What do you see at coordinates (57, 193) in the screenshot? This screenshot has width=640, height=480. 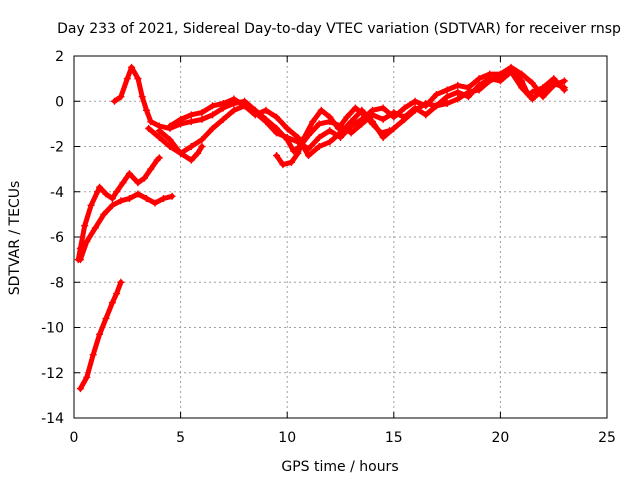 I see `y-tick-label: -4` at bounding box center [57, 193].